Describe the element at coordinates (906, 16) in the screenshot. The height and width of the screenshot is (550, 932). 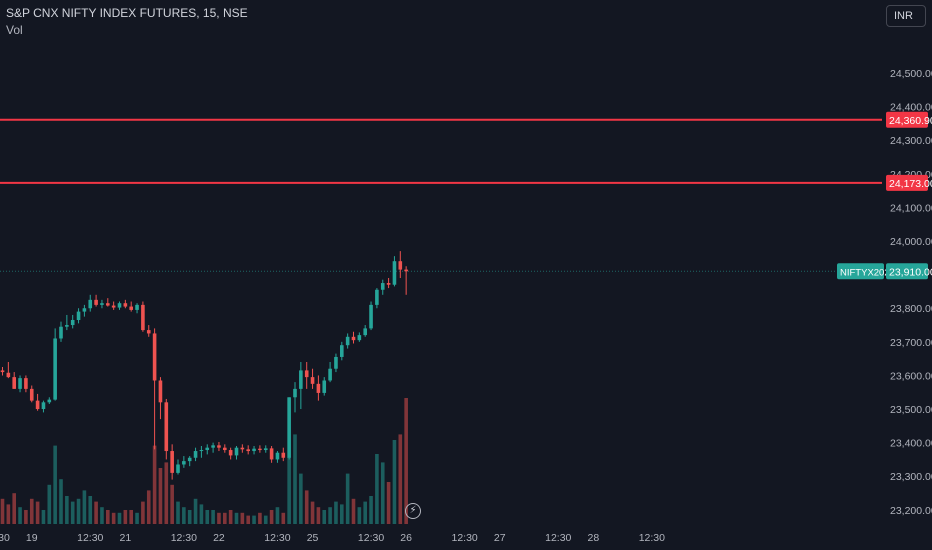
I see `currency-button: INR` at that location.